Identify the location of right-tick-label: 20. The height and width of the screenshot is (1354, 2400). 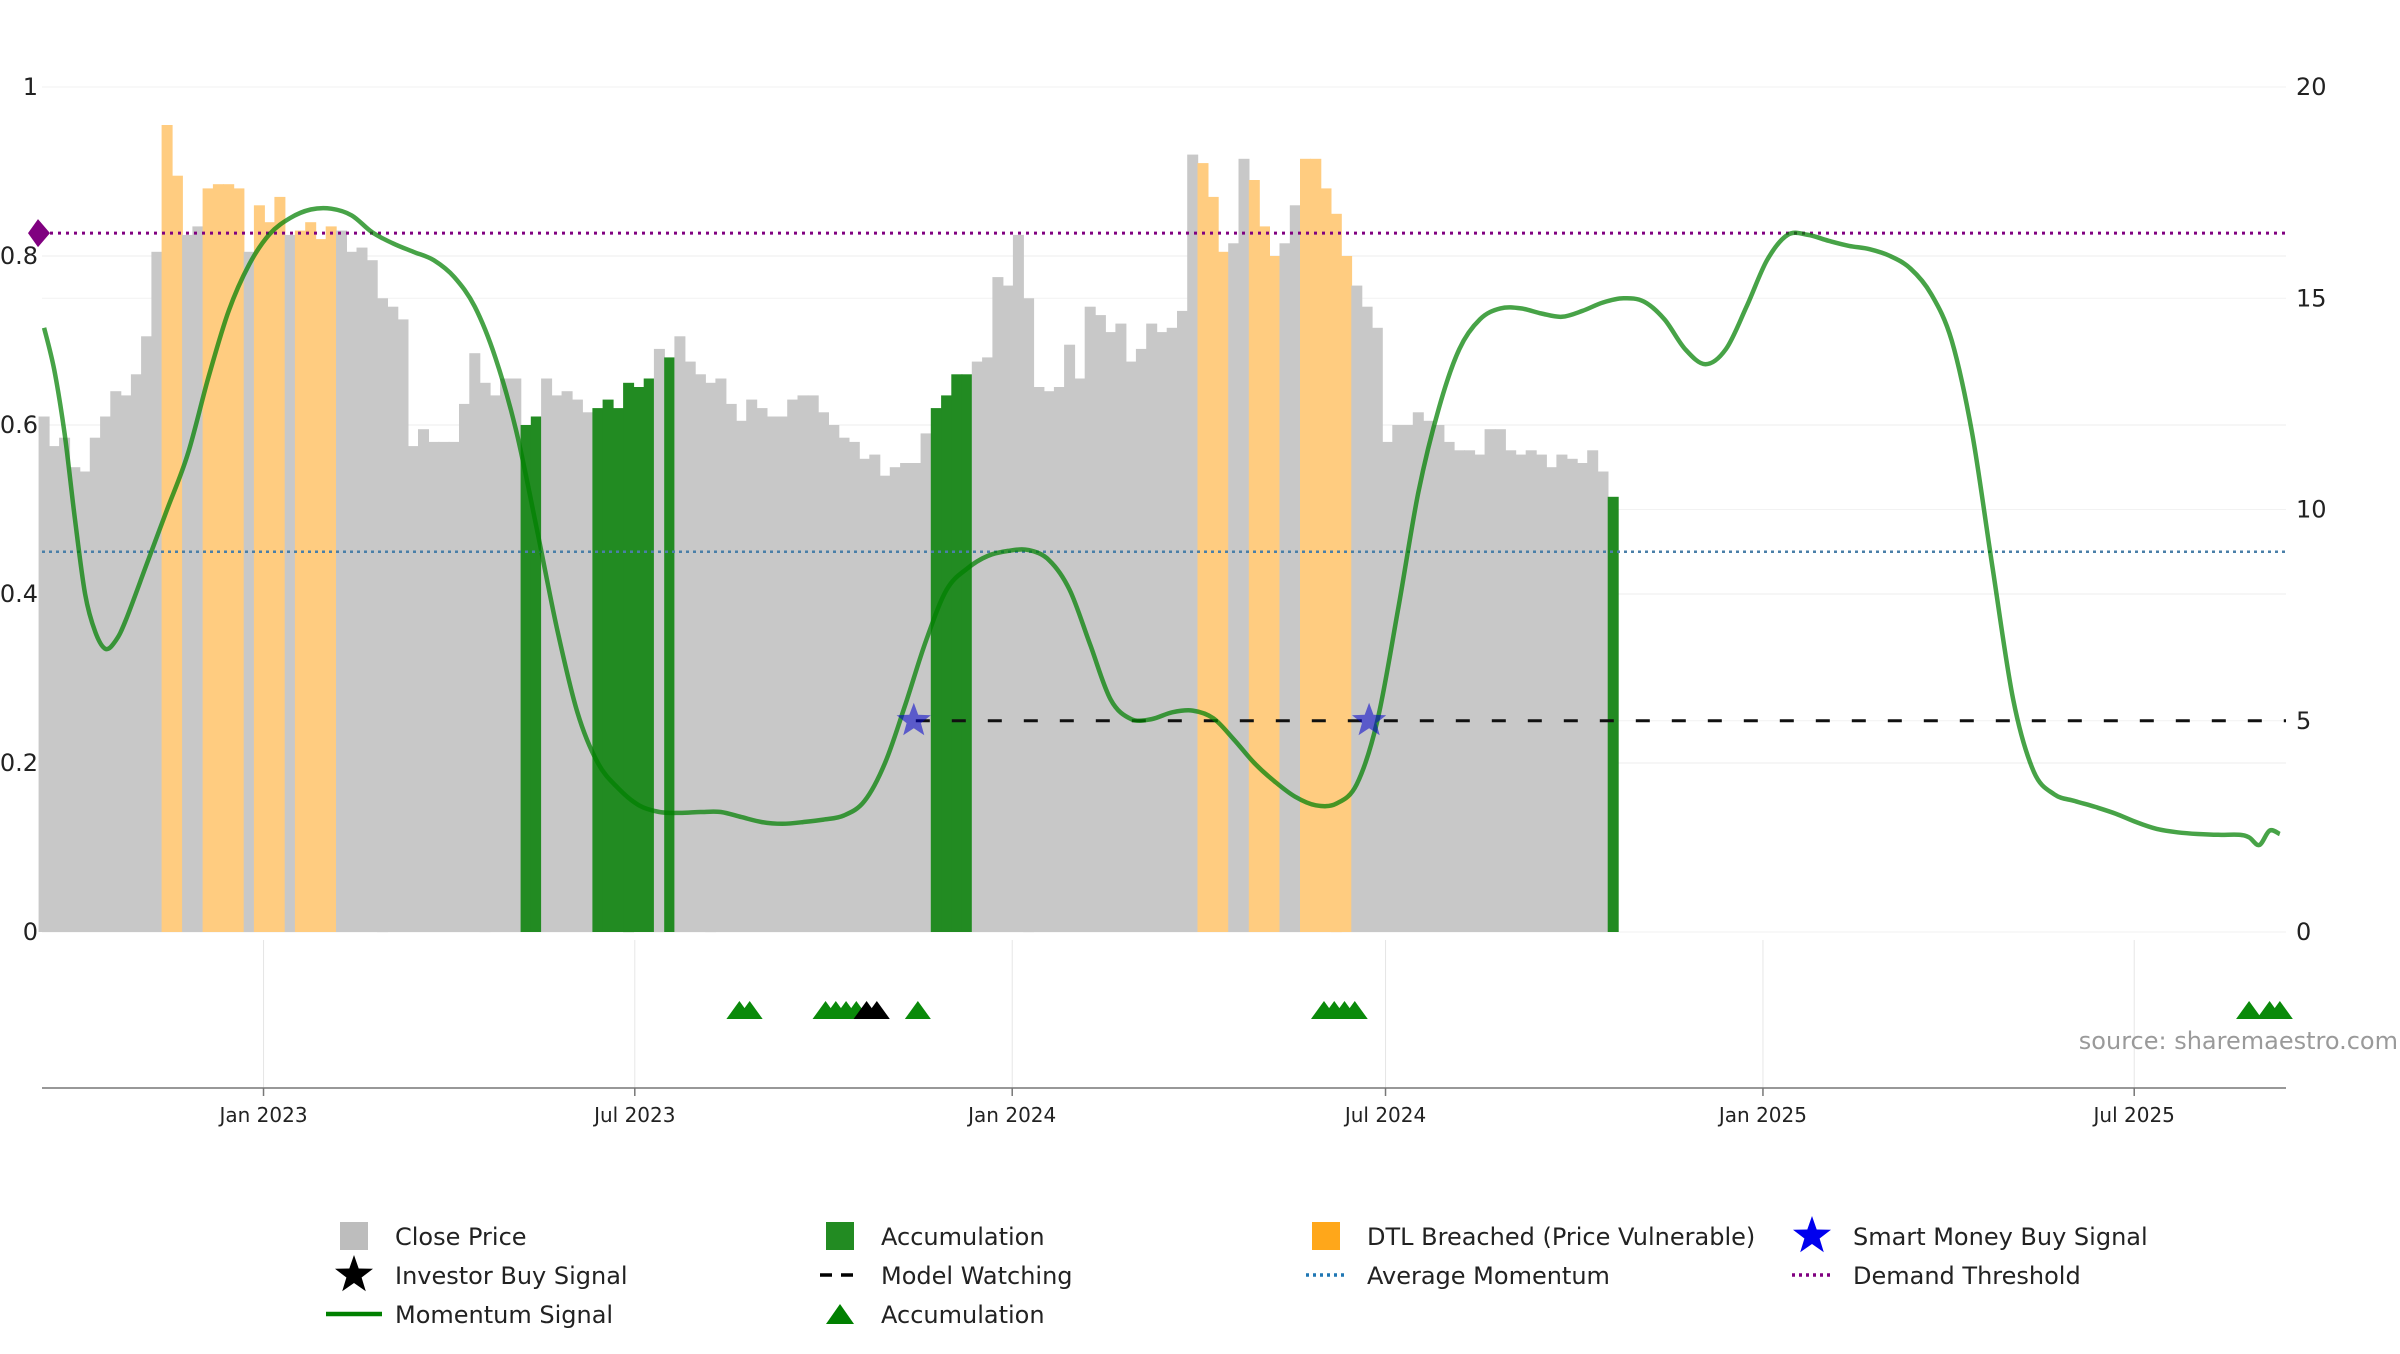
(2311, 87).